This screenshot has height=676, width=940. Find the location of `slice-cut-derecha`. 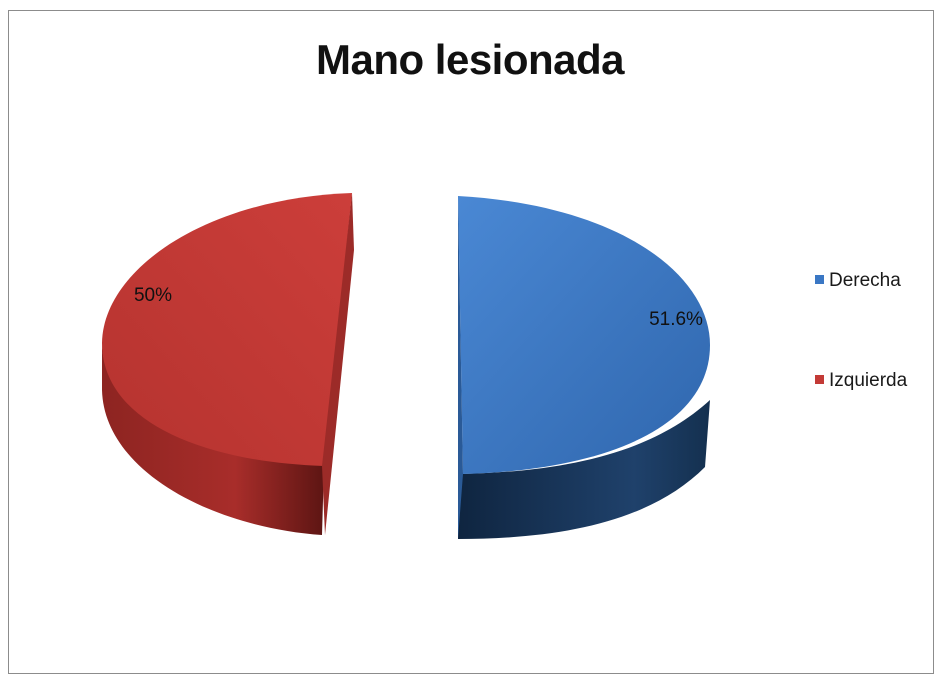

slice-cut-derecha is located at coordinates (460, 367).